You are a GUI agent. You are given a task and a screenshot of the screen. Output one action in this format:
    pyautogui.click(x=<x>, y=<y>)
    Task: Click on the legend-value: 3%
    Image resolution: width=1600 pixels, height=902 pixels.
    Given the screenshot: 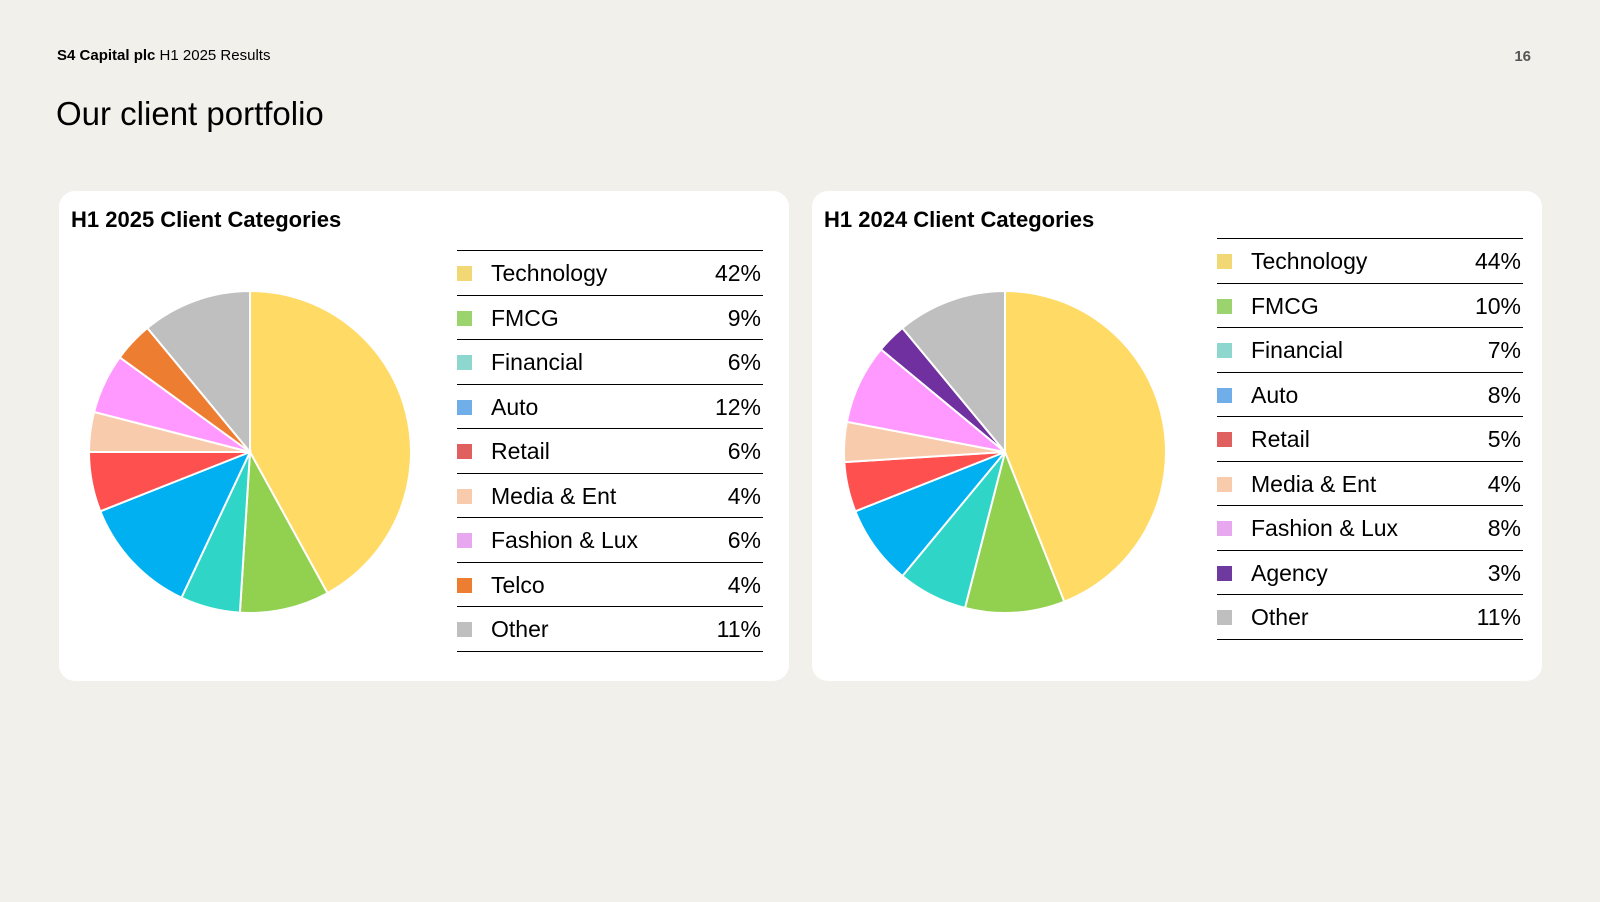 What is the action you would take?
    pyautogui.click(x=1504, y=572)
    